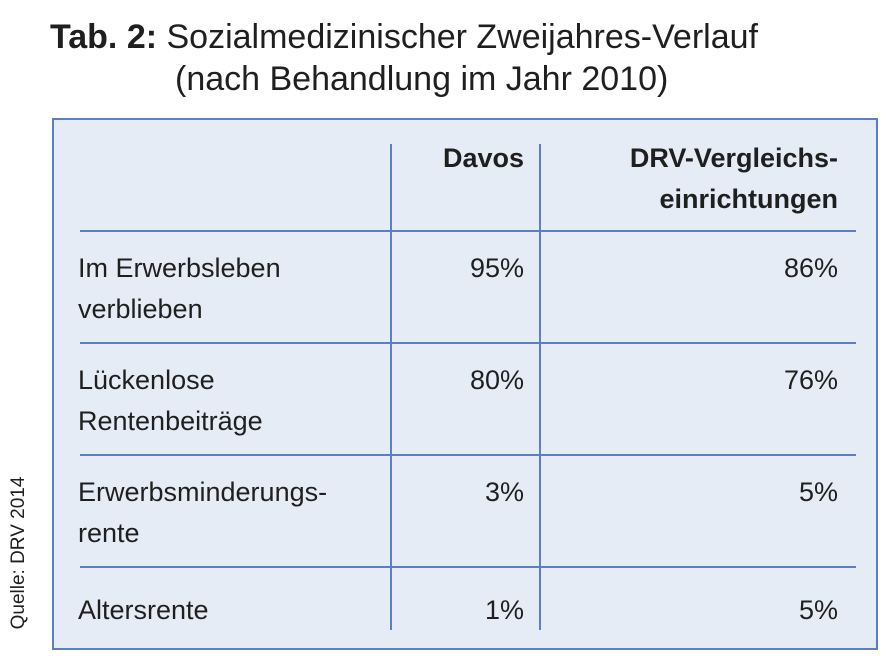  I want to click on row-label-3-line-2: rente, so click(109, 533).